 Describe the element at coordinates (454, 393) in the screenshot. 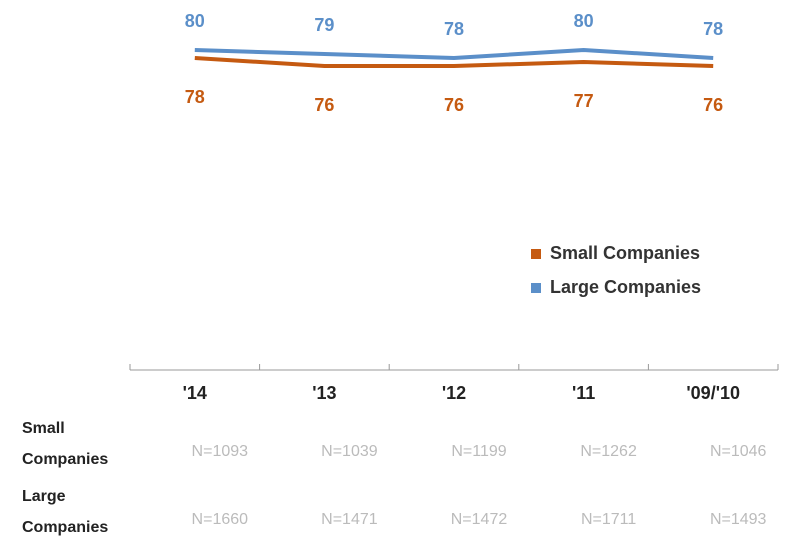

I see `x-tick-label: '12` at that location.